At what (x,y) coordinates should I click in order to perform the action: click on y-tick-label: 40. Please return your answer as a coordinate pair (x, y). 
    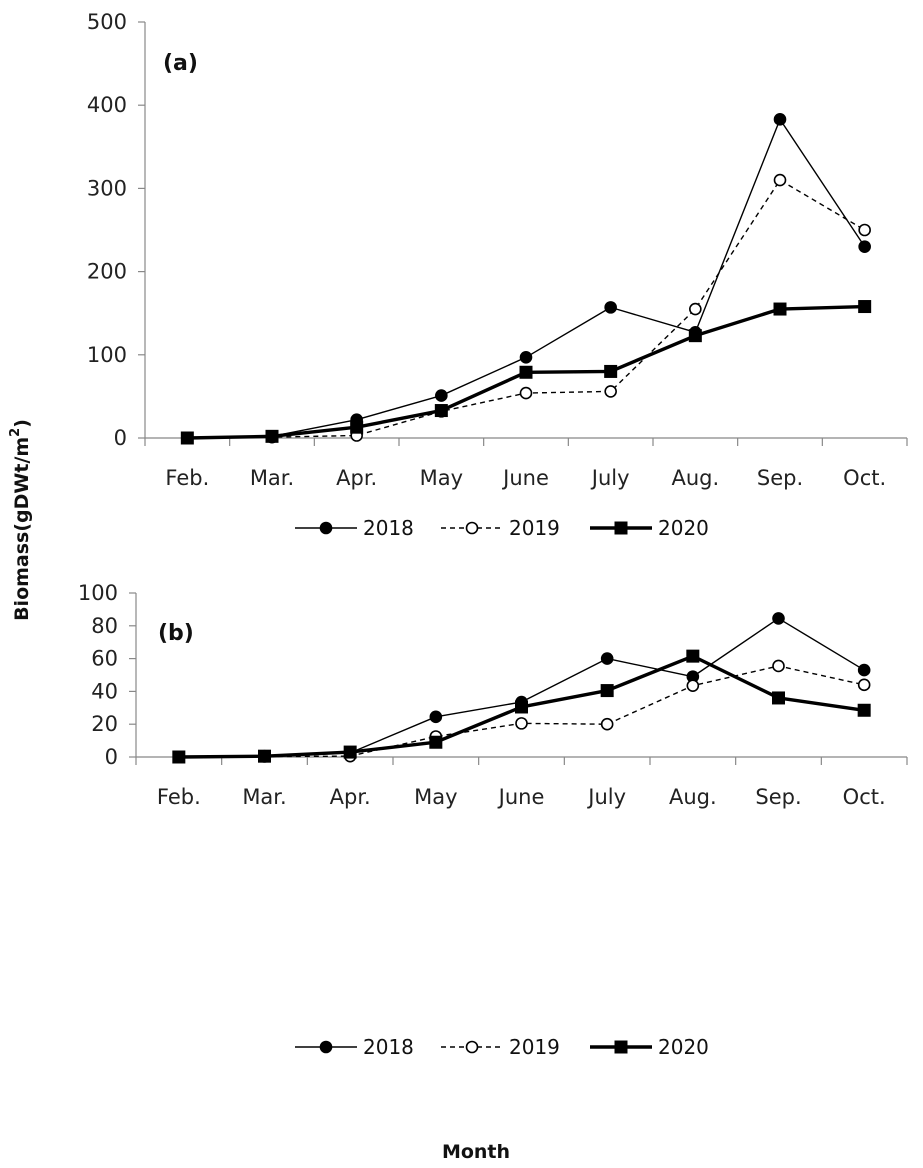
    Looking at the image, I should click on (104, 691).